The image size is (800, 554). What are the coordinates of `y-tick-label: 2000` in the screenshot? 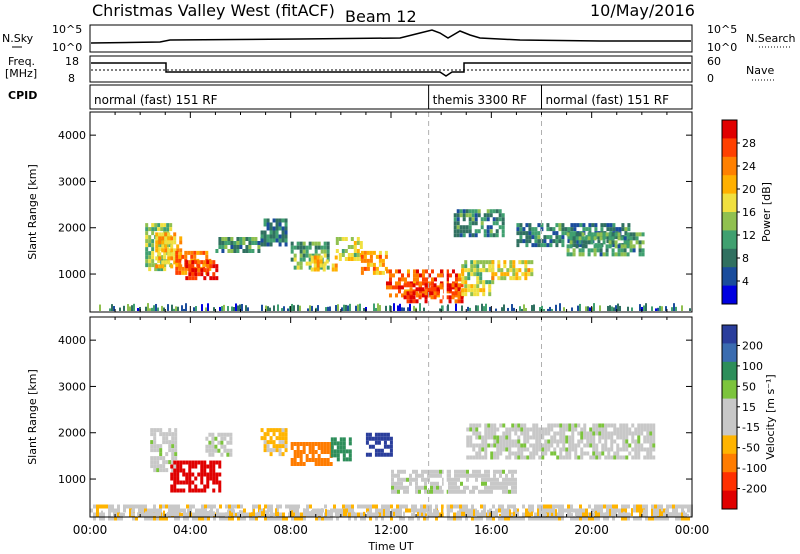 It's located at (72, 433).